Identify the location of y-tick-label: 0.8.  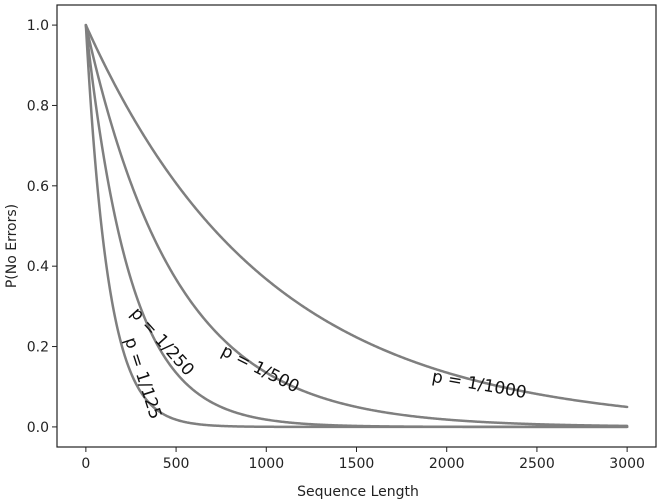
(38, 106).